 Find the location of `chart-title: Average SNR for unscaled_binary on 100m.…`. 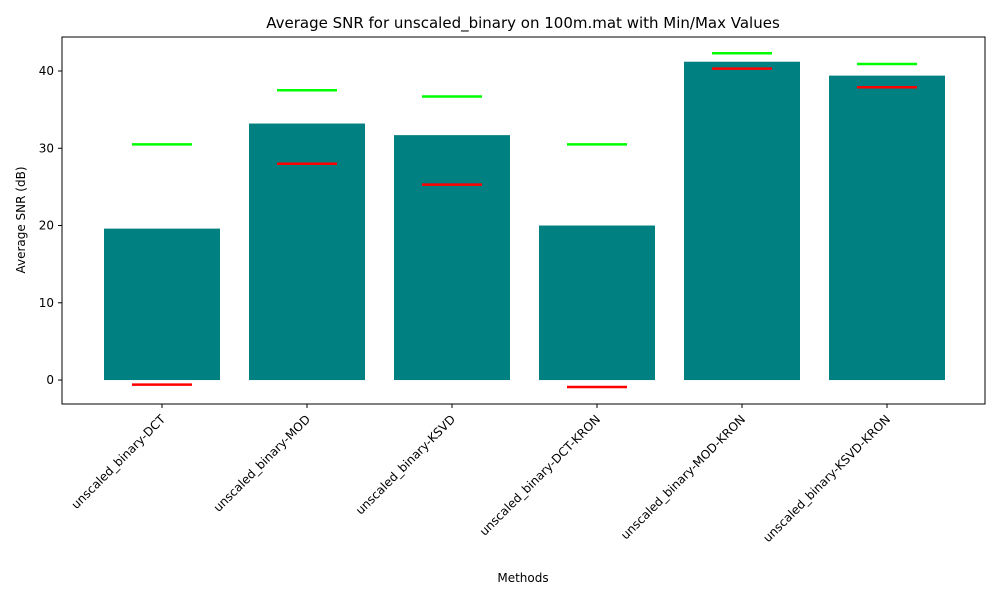

chart-title: Average SNR for unscaled_binary on 100m.… is located at coordinates (523, 23).